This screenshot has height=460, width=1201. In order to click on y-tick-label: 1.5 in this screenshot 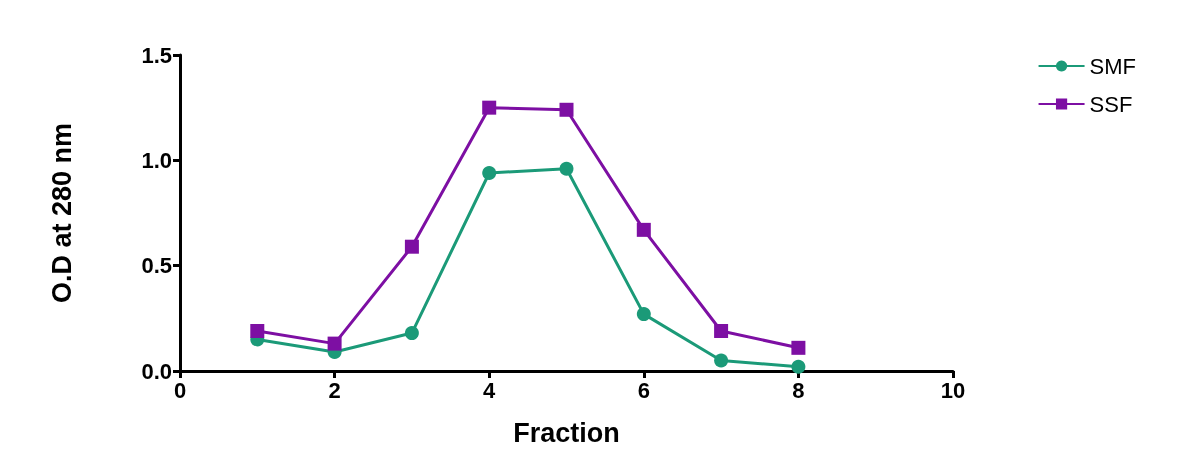, I will do `click(156, 55)`.